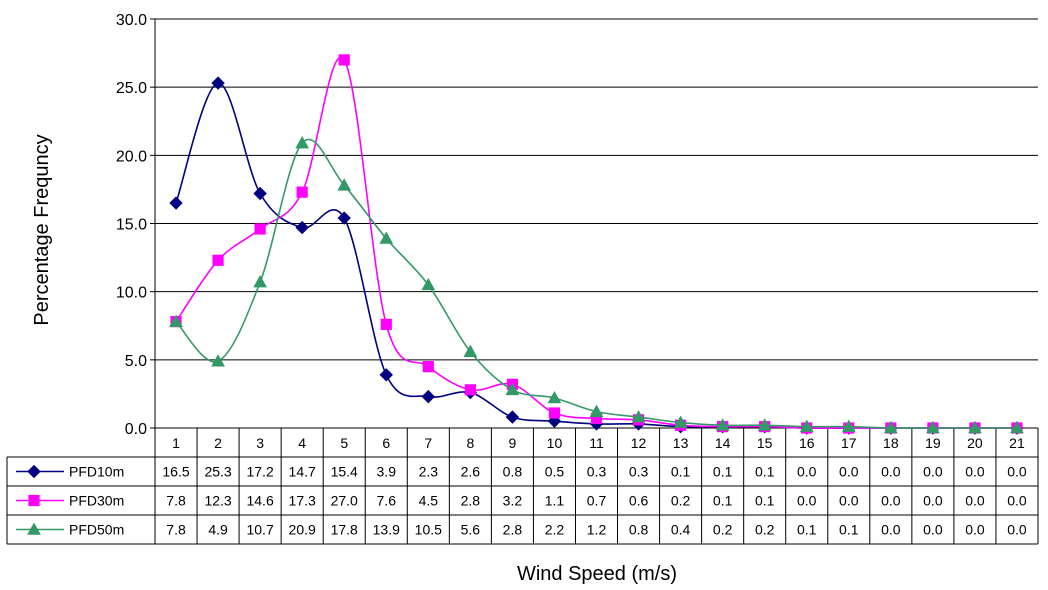 This screenshot has height=590, width=1048. Describe the element at coordinates (681, 443) in the screenshot. I see `x-tick-label: 13` at that location.